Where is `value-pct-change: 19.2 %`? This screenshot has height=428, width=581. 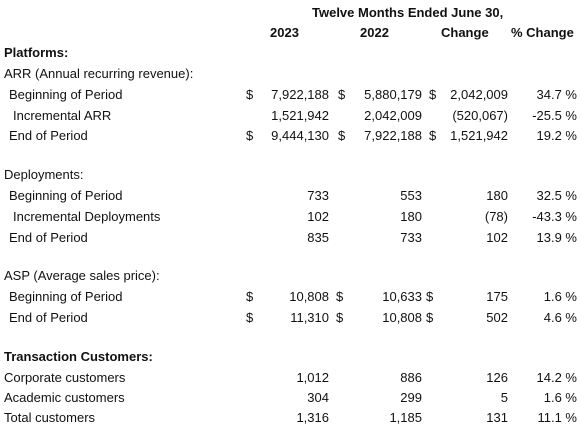
value-pct-change: 19.2 % is located at coordinates (556, 135).